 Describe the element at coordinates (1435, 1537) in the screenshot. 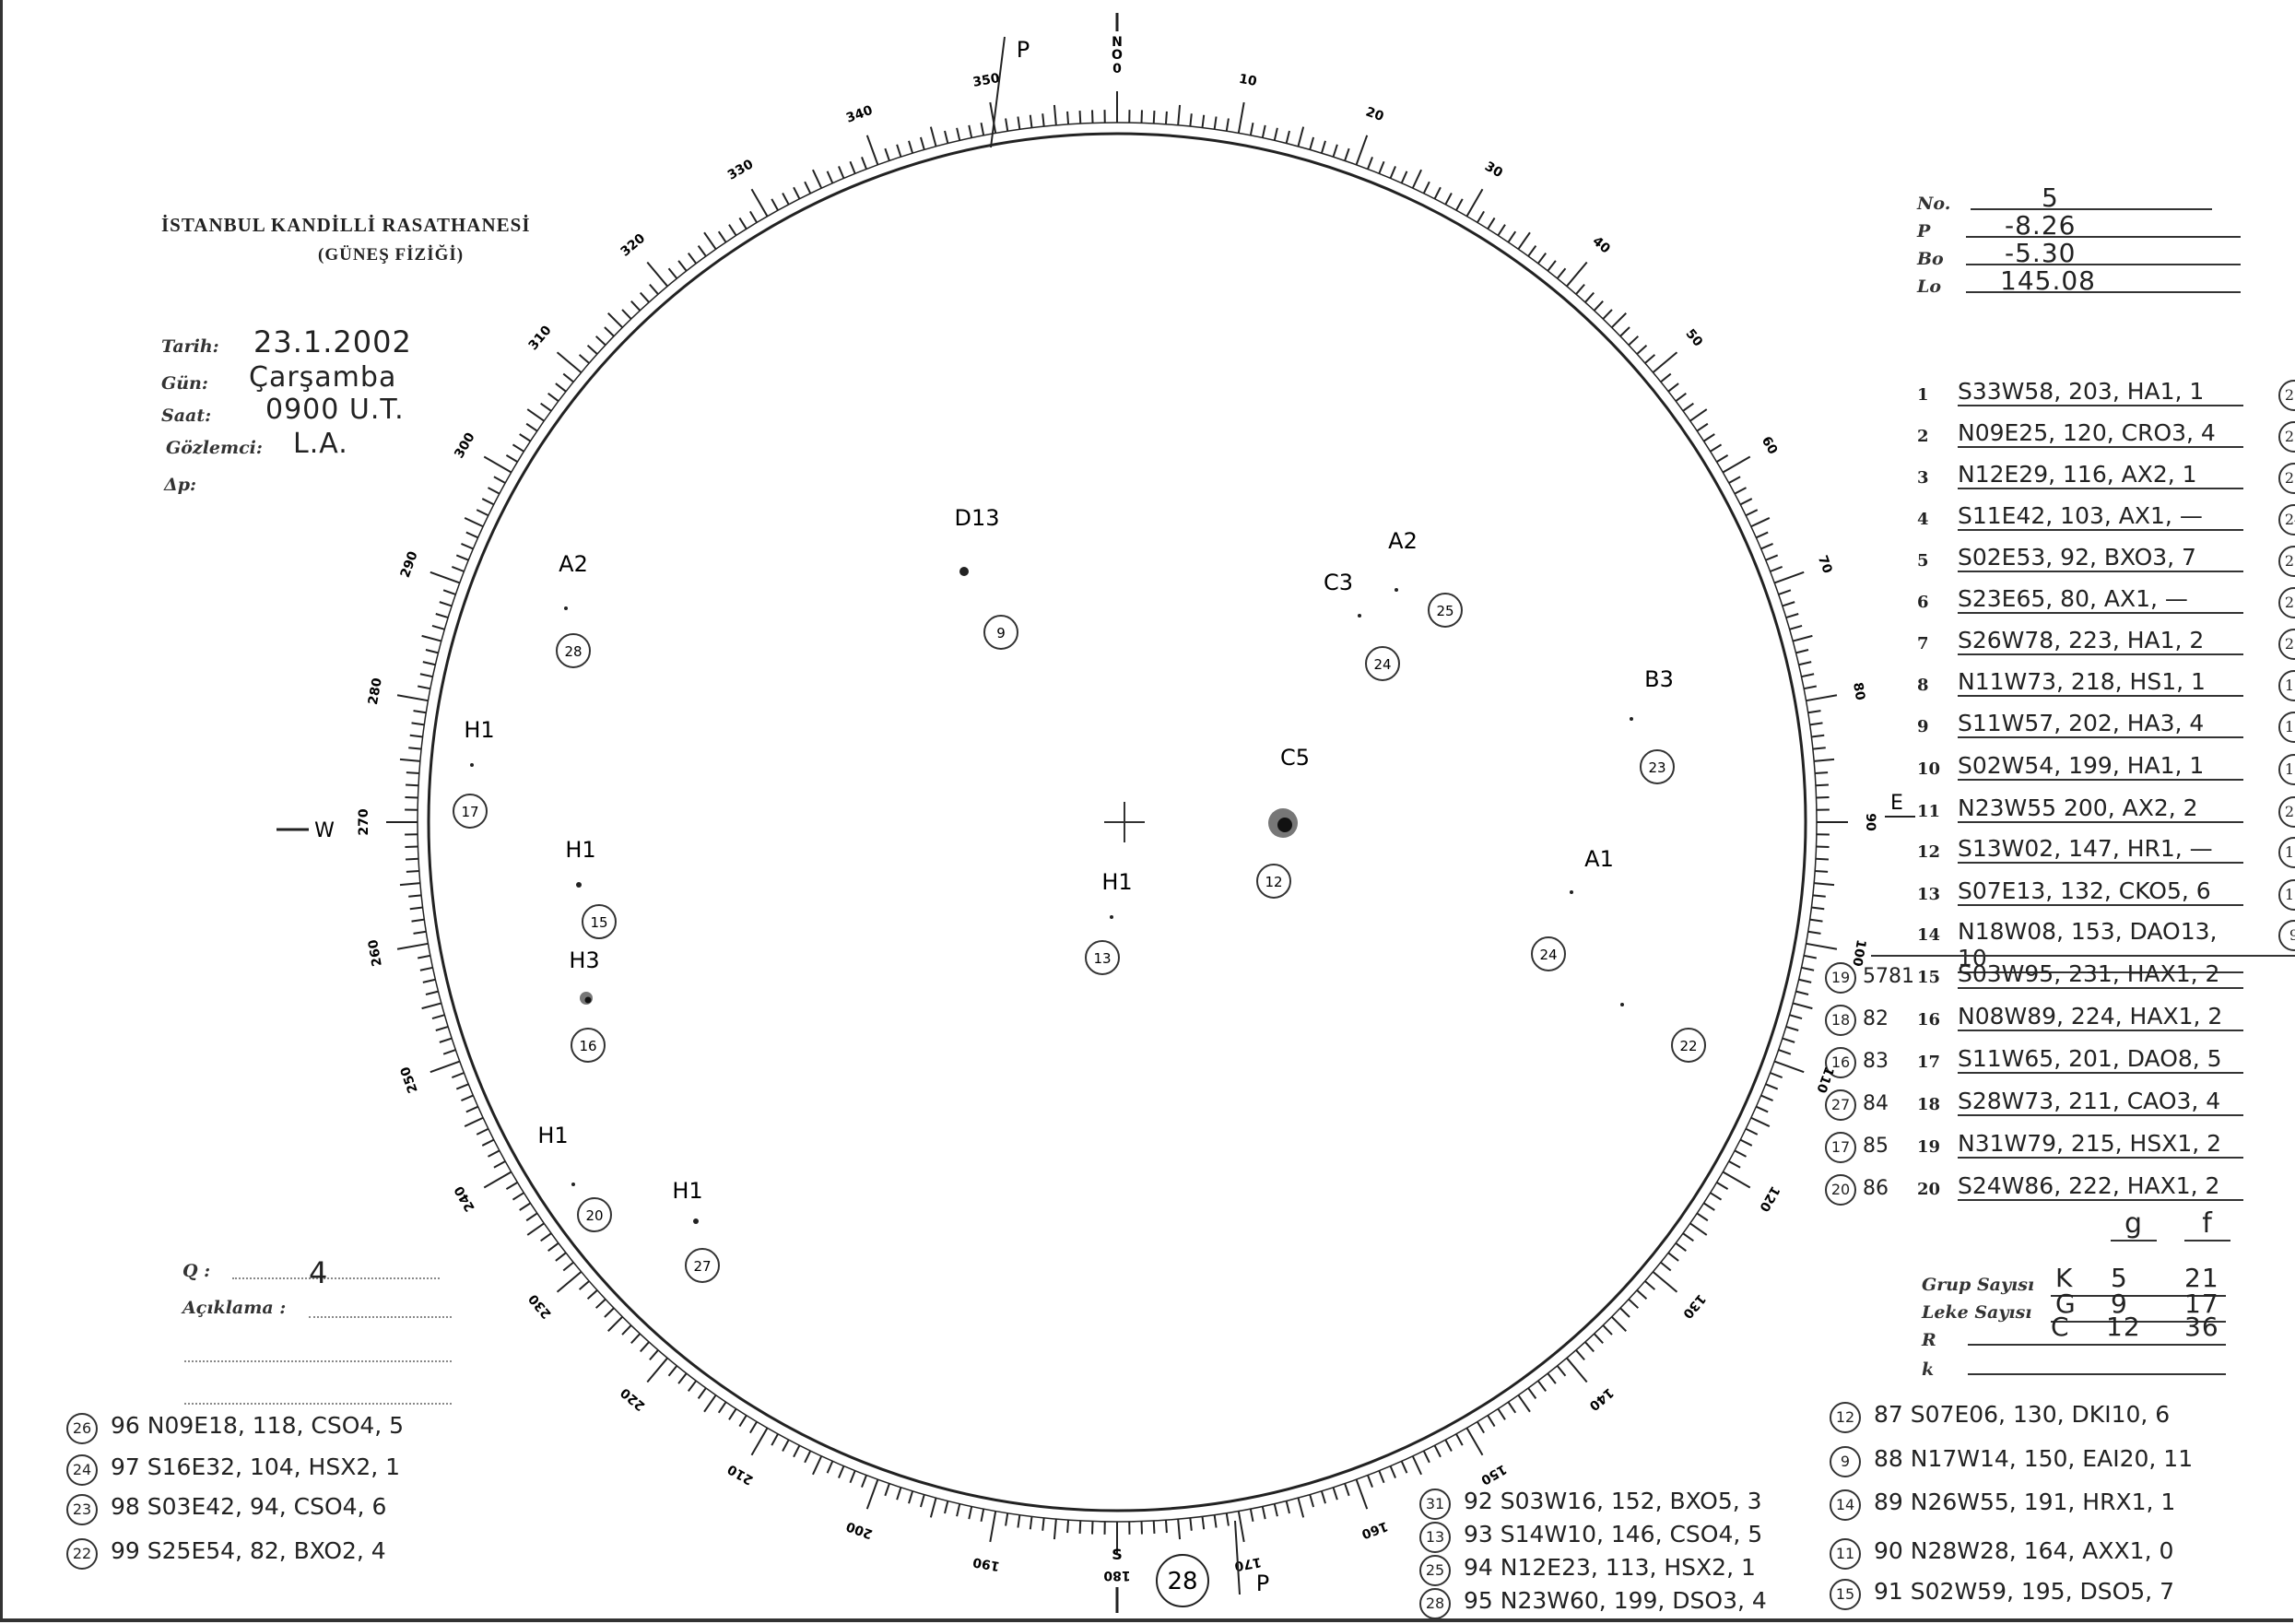

I see `note-circle: 13` at that location.